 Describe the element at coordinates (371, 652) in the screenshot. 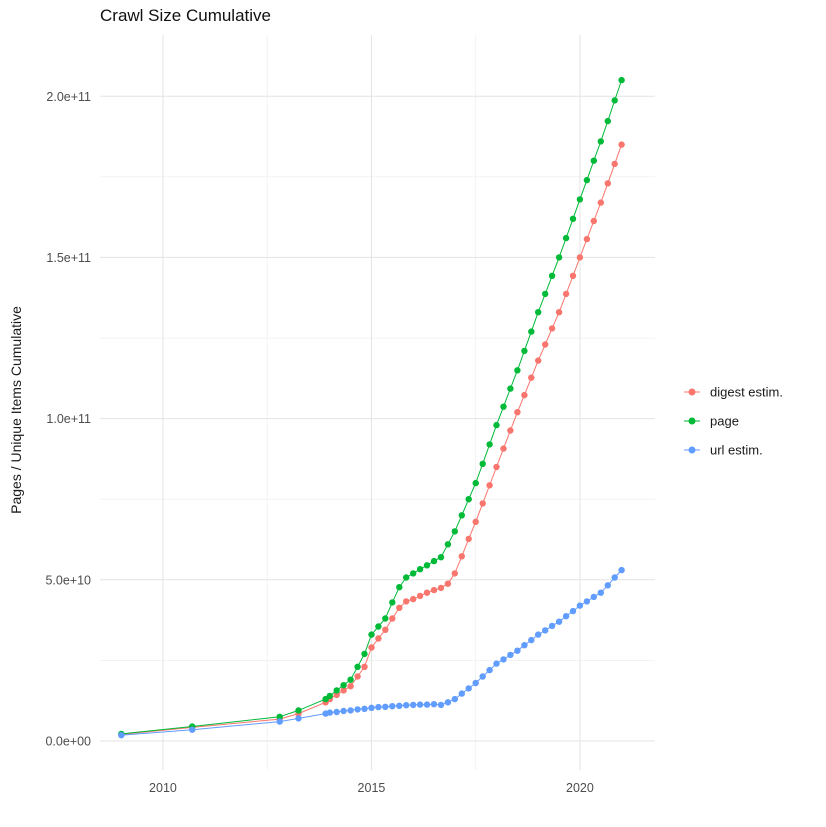

I see `series-url-estim` at that location.